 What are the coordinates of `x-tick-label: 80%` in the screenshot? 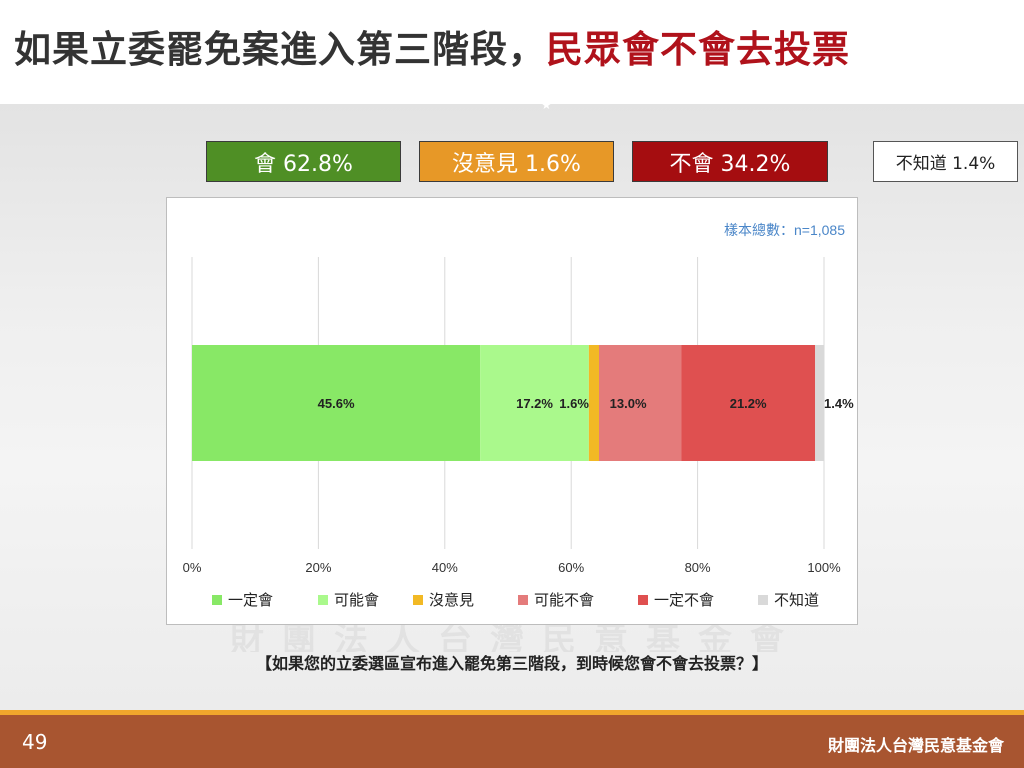 It's located at (698, 567).